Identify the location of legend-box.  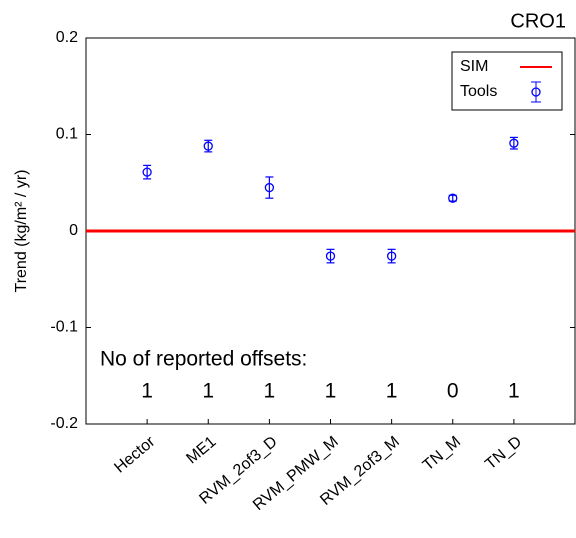
(507, 81).